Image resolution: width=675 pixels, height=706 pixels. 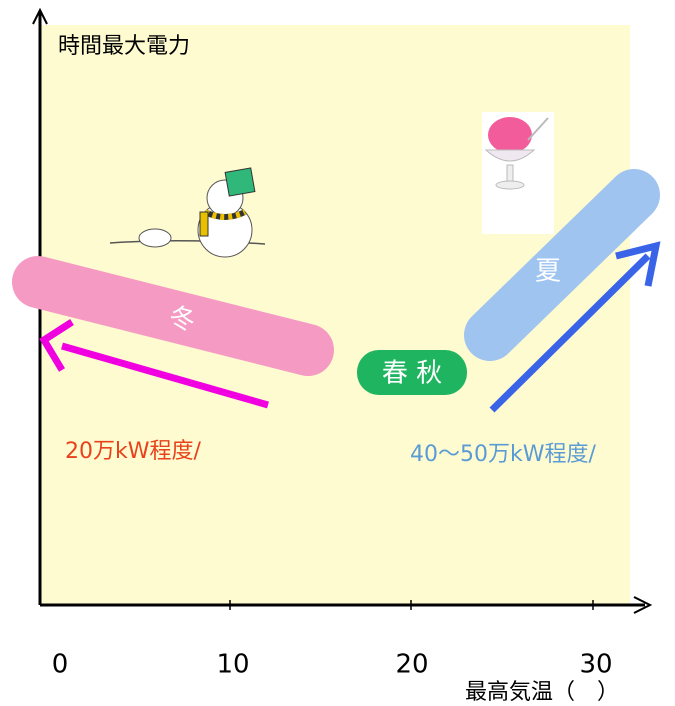 I want to click on shaved-ice-illustration, so click(x=518, y=173).